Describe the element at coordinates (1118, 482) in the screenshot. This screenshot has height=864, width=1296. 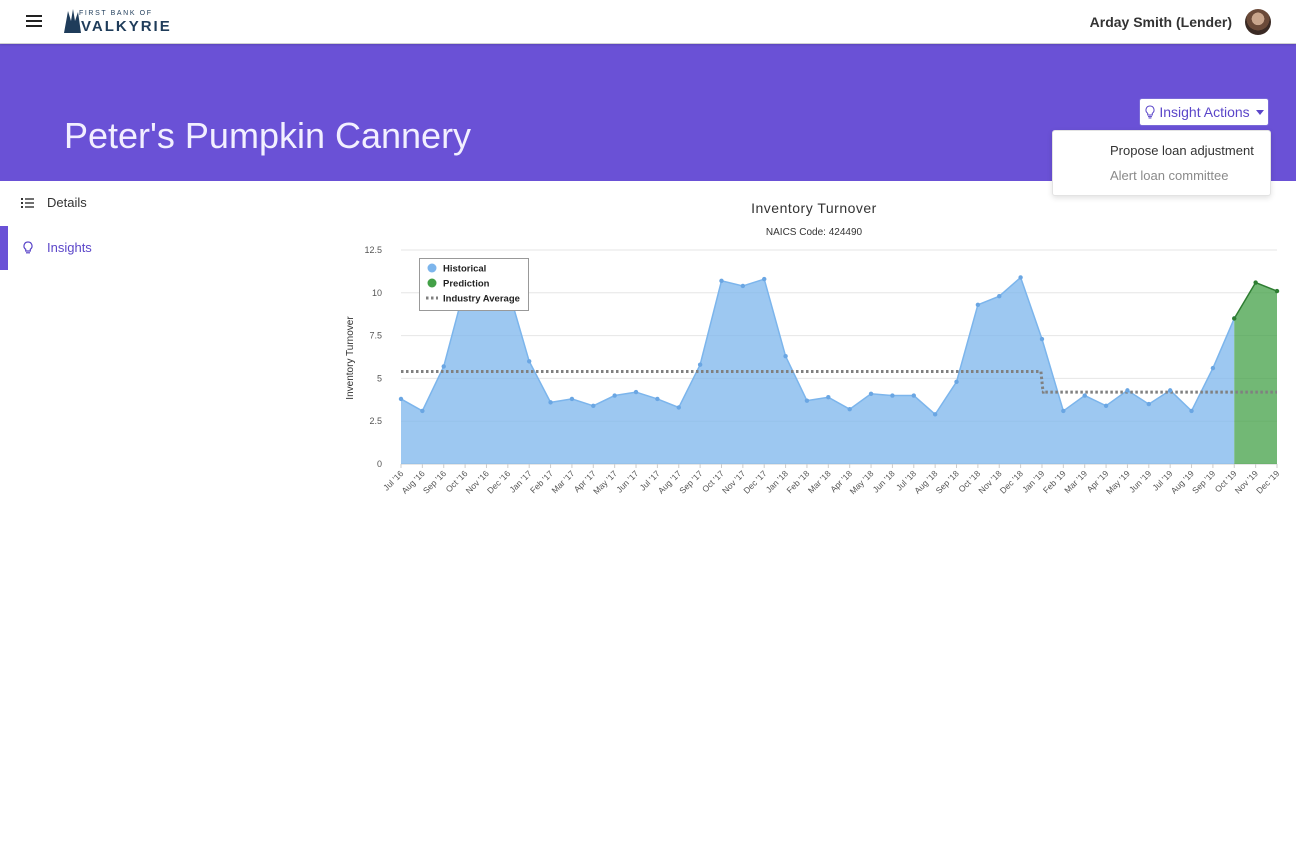
I see `x-tick-label: May '19` at that location.